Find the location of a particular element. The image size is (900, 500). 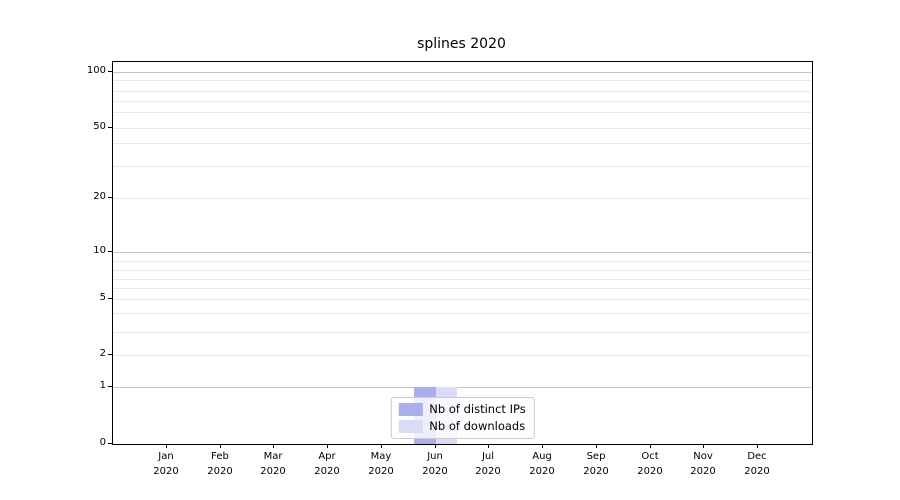

y-tick-label-100: 100 is located at coordinates (96, 70).